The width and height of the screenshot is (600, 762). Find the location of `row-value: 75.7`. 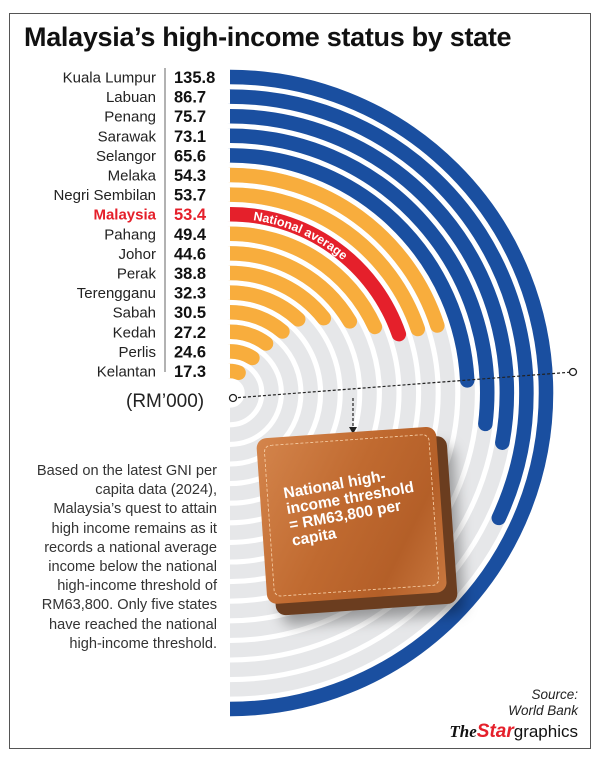

row-value: 75.7 is located at coordinates (190, 117).